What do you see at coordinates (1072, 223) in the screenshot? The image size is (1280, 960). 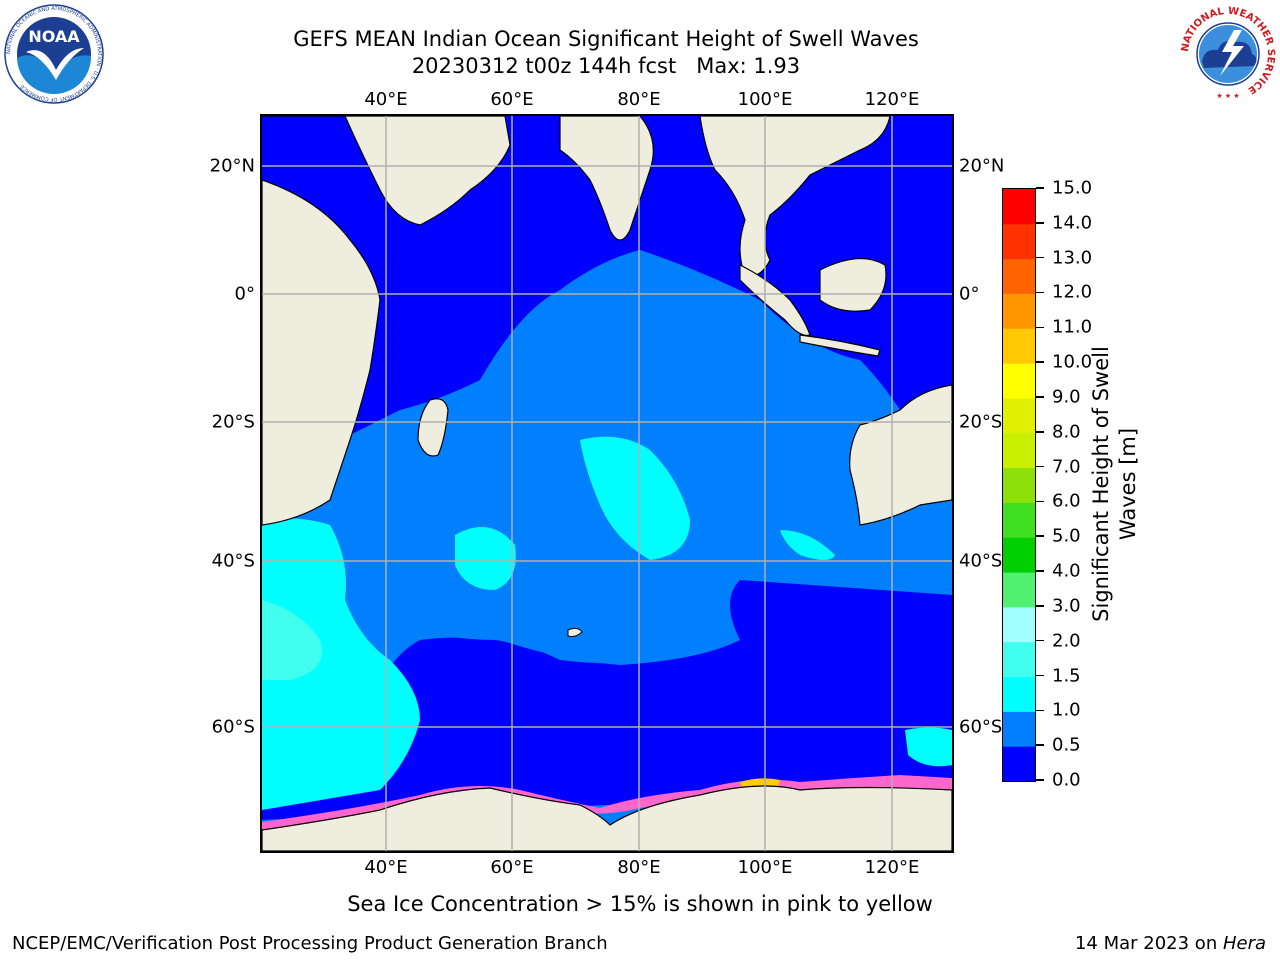 I see `colorbar-tick-label: 14.0` at bounding box center [1072, 223].